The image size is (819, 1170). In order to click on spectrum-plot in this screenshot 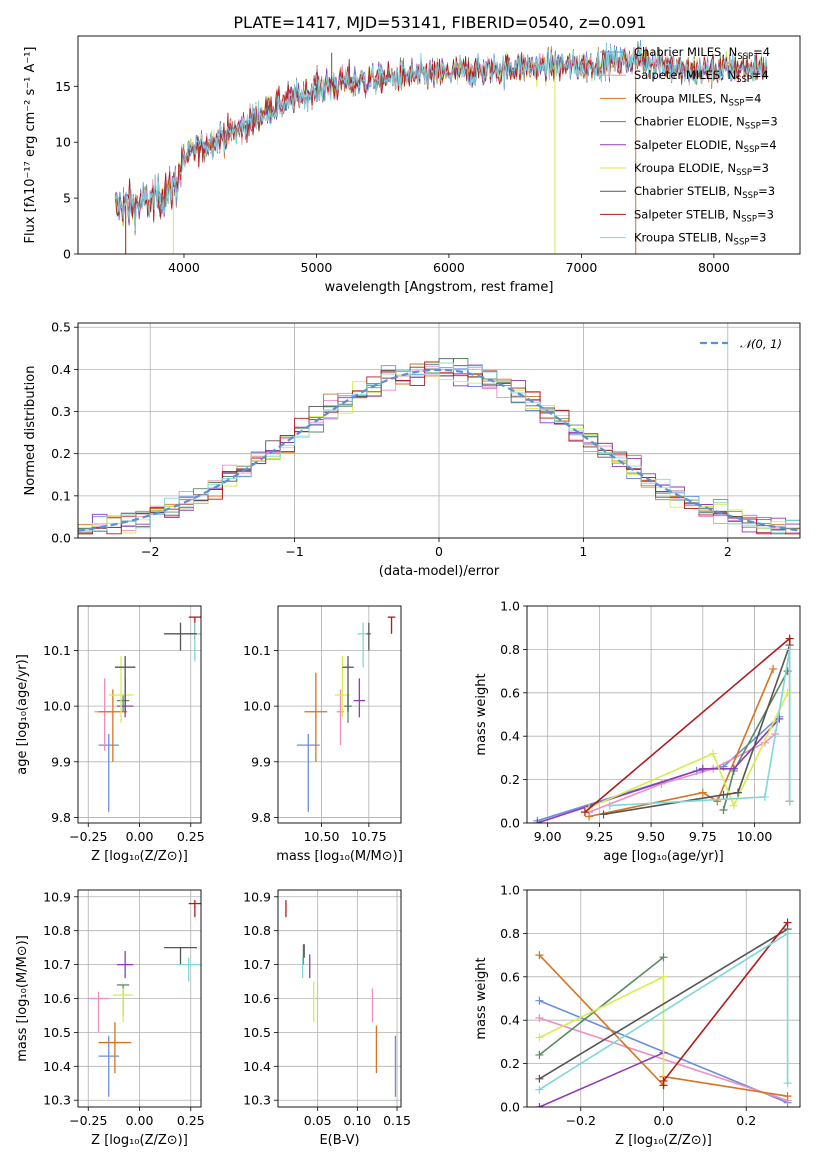, I will do `click(441, 147)`.